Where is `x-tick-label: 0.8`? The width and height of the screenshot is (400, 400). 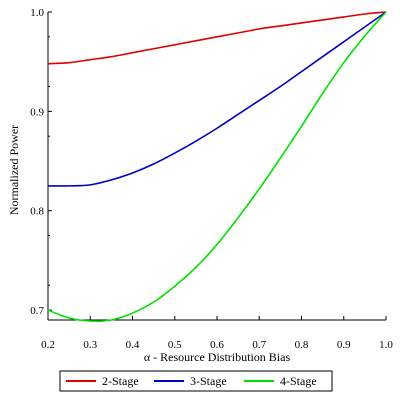 x-tick-label: 0.8 is located at coordinates (302, 345).